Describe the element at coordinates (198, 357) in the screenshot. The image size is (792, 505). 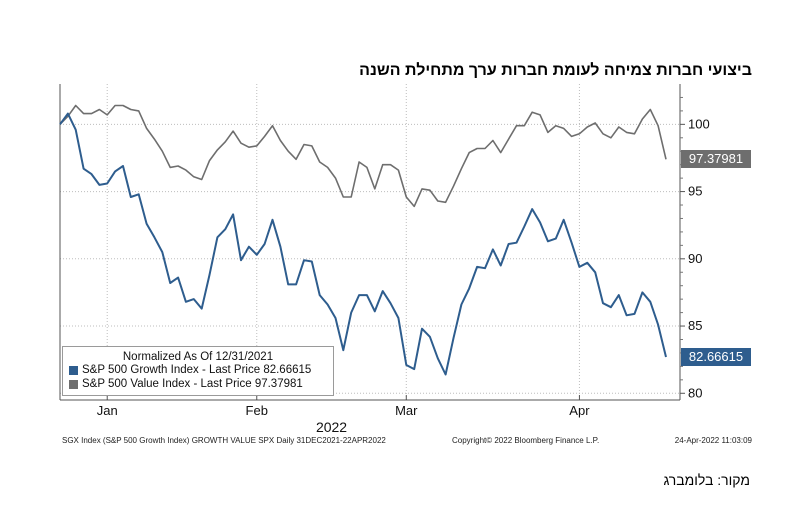
I see `legend-title: Normalized As Of 12/31/2021` at that location.